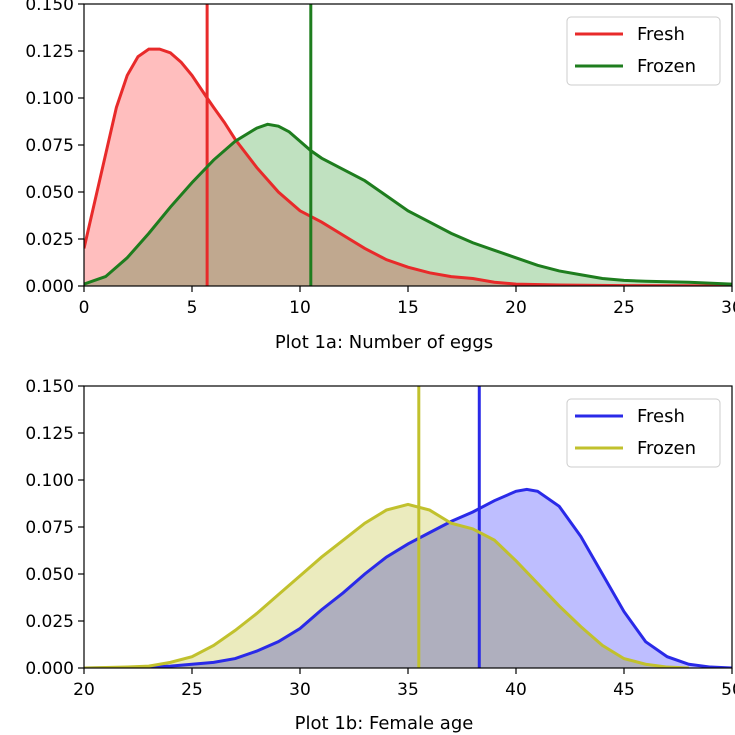 This screenshot has width=735, height=735. What do you see at coordinates (192, 308) in the screenshot?
I see `x-tick-label: 5` at bounding box center [192, 308].